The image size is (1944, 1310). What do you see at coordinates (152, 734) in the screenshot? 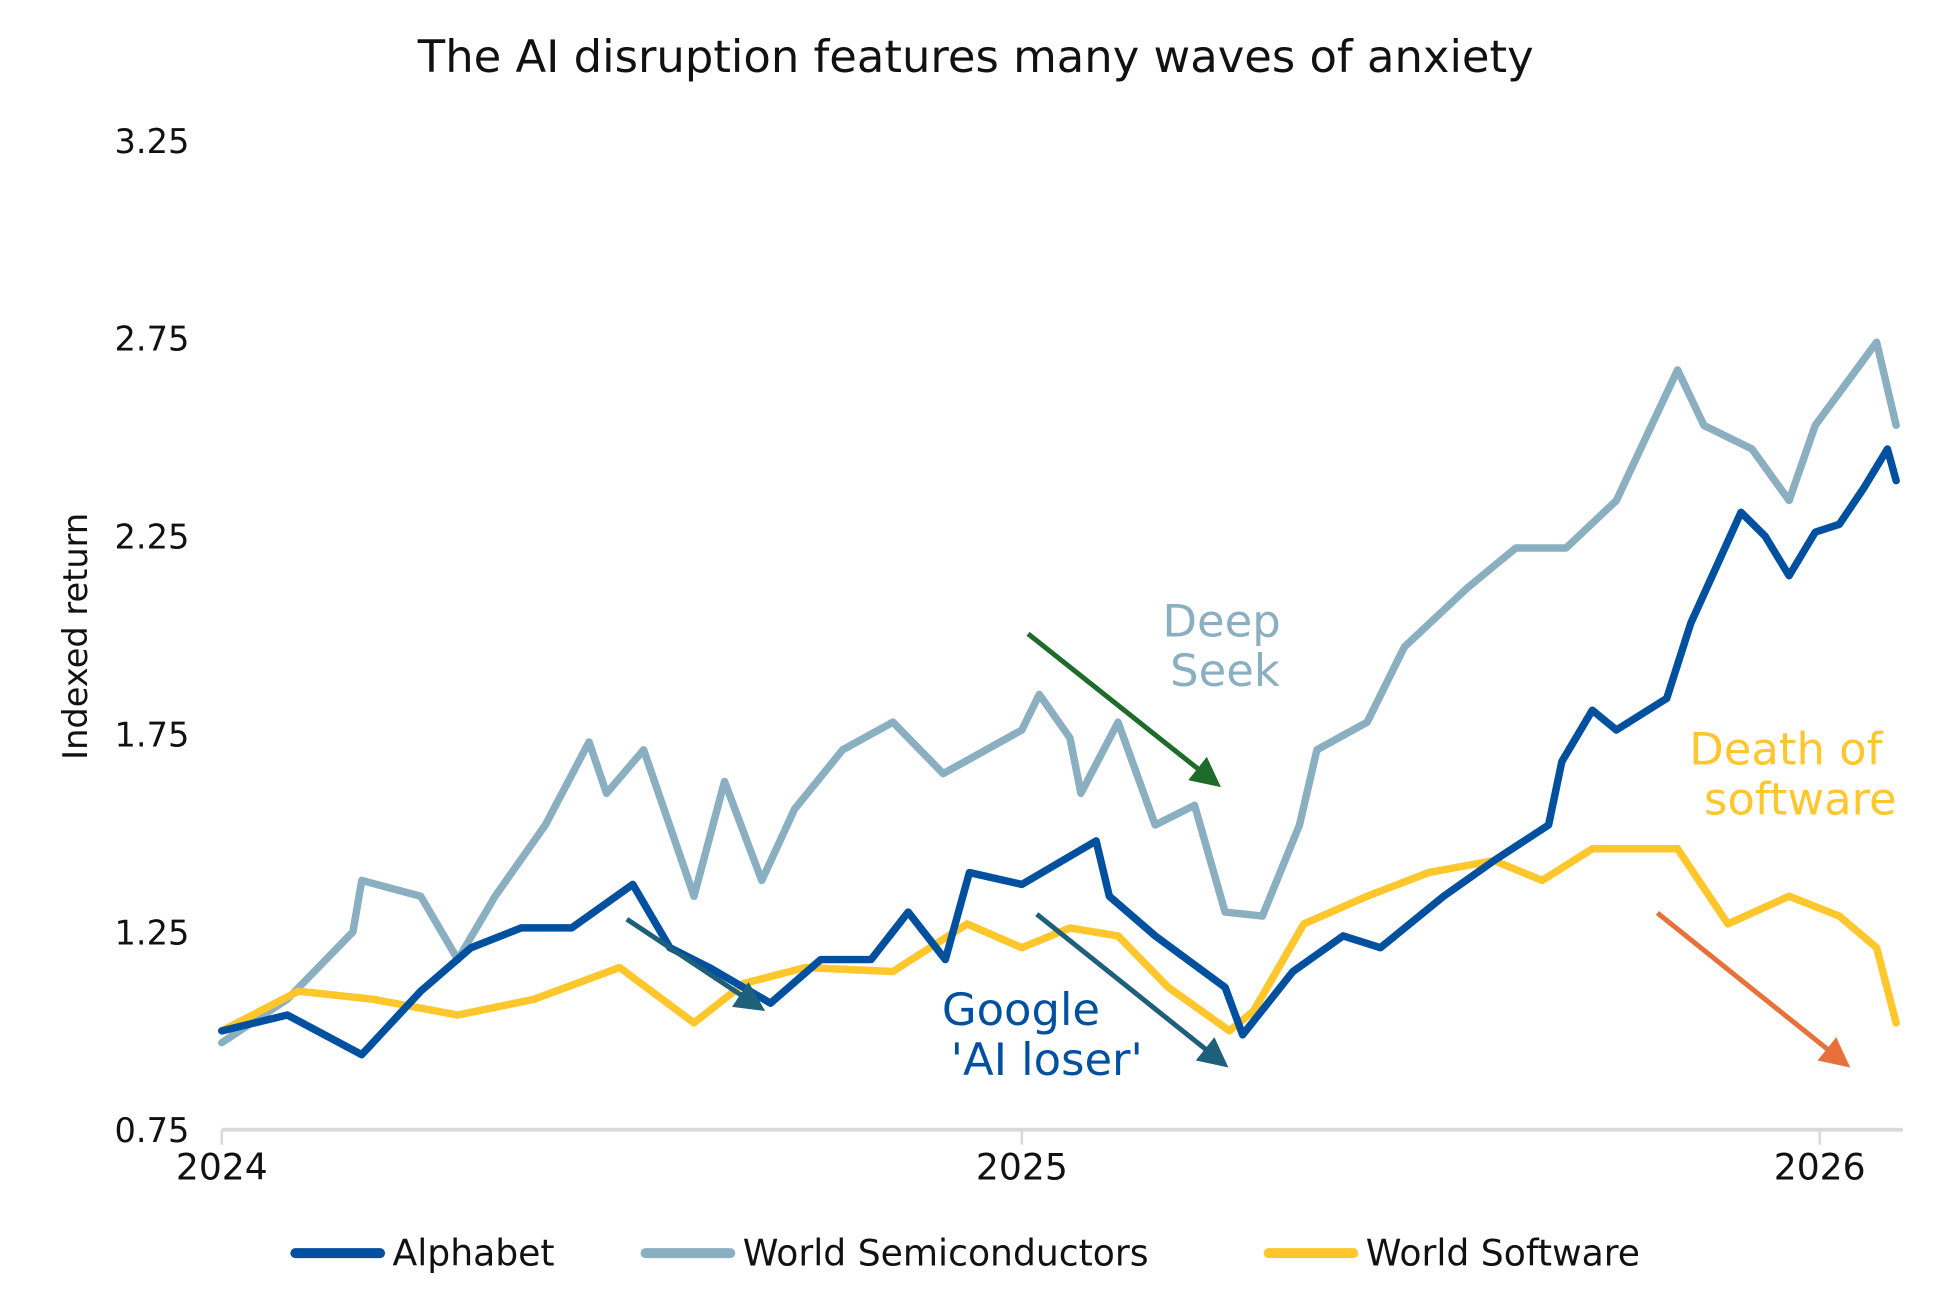
I see `y-tick-label: 1.75` at bounding box center [152, 734].